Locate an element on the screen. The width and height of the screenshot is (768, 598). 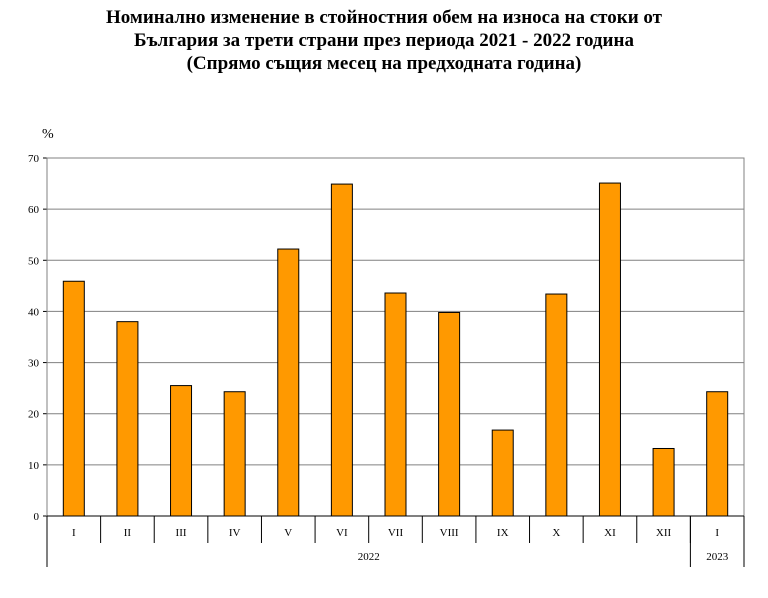
x-tick-label: VIII is located at coordinates (449, 533).